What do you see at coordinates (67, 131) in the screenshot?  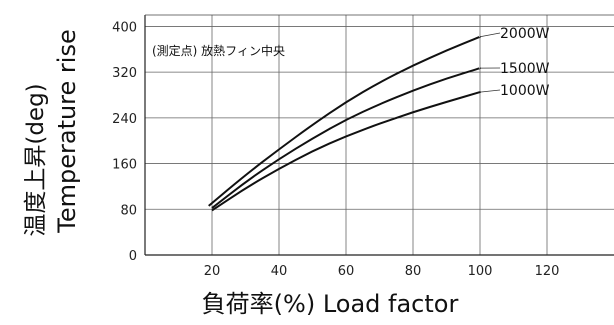 I see `y-axis-label-en: Temperature rise` at bounding box center [67, 131].